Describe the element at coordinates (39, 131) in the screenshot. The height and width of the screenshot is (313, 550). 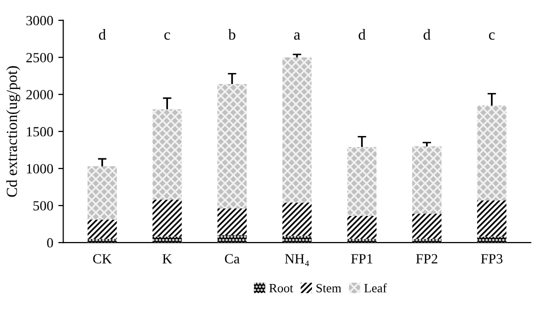
I see `y-tick-label: 1500` at that location.